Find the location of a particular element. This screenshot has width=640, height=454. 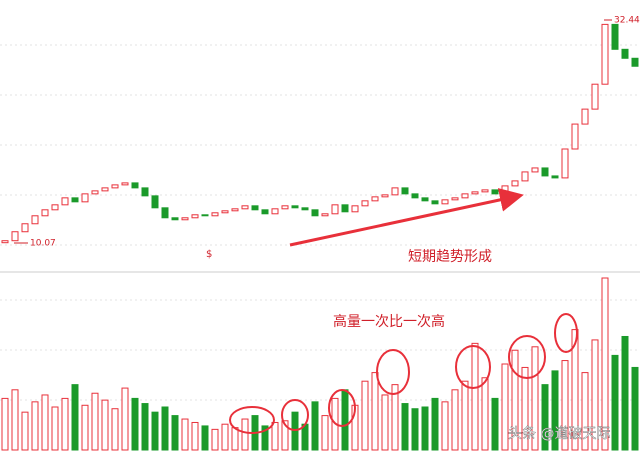

low-label: 10.07 is located at coordinates (43, 244).